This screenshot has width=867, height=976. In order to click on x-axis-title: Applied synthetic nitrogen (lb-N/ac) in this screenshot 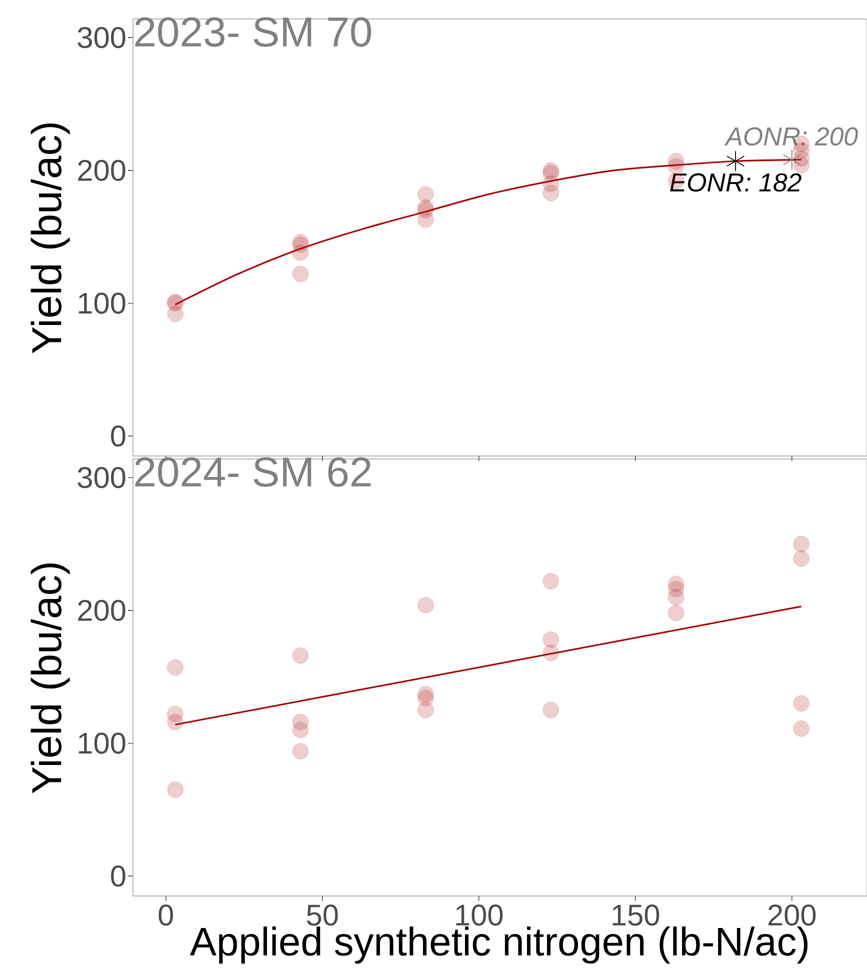, I will do `click(499, 945)`.